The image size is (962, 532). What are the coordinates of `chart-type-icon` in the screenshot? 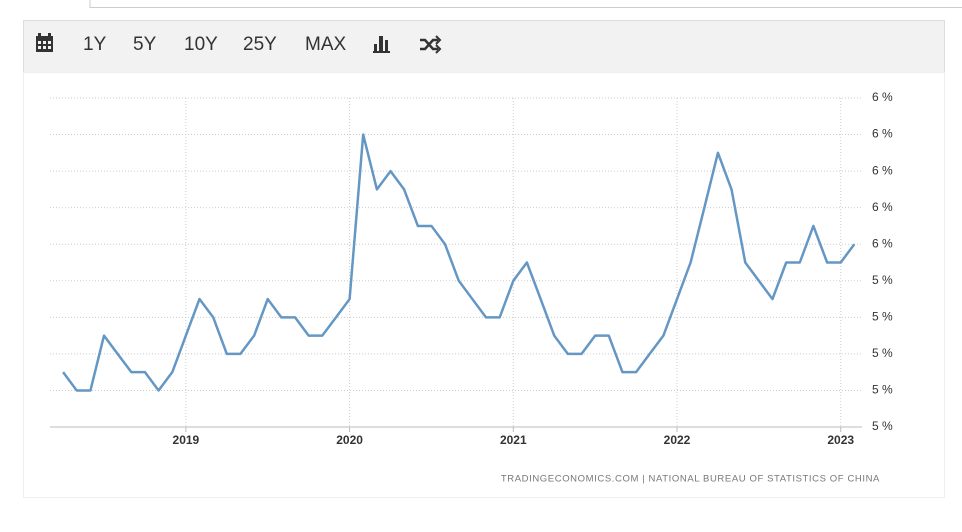 It's located at (381, 44).